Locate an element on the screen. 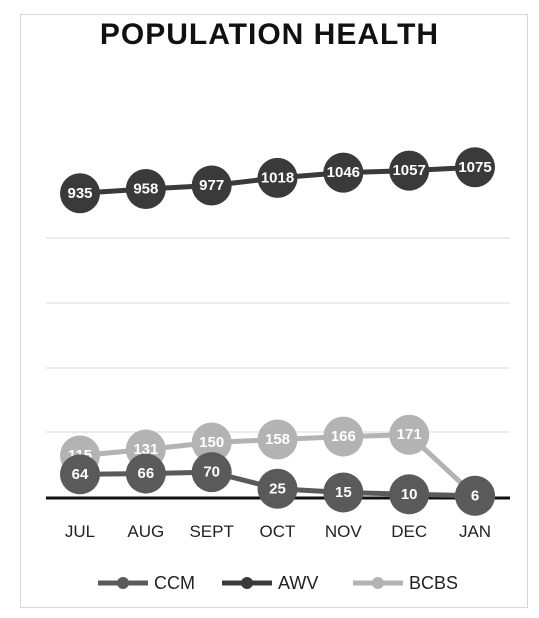  x-tick-label: AUG is located at coordinates (145, 531).